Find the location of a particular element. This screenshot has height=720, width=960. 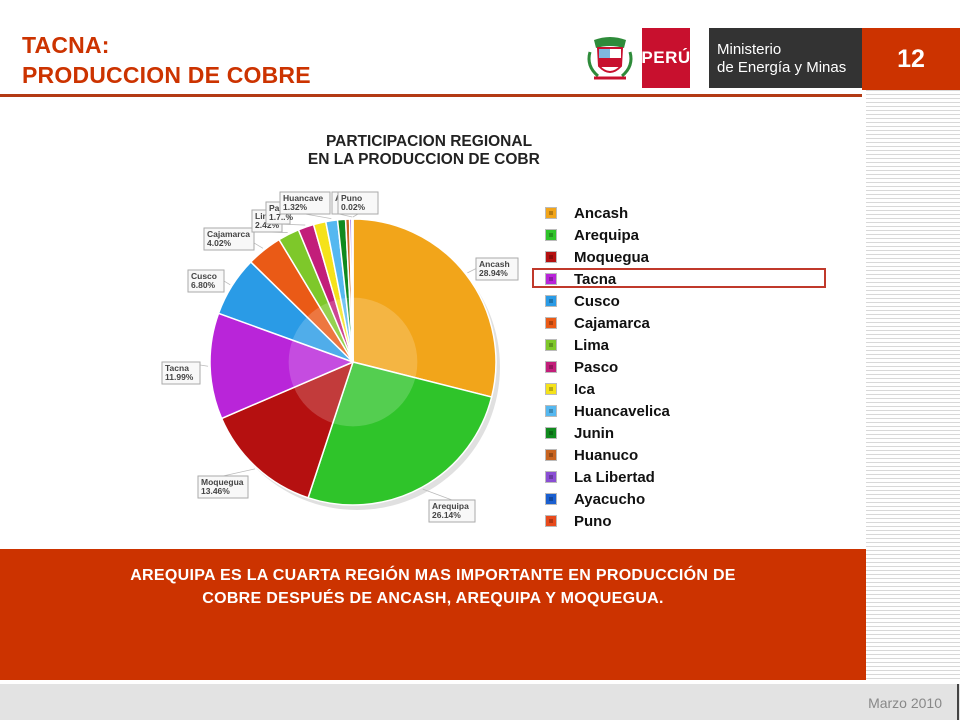

page-number: 12 is located at coordinates (911, 59).